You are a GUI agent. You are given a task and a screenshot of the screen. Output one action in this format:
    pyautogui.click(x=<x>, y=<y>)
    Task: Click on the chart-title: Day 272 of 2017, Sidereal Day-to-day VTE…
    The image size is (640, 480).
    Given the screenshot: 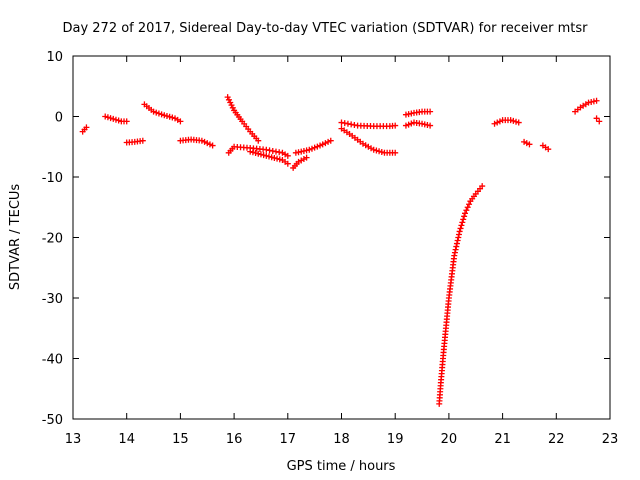 What is the action you would take?
    pyautogui.click(x=325, y=28)
    